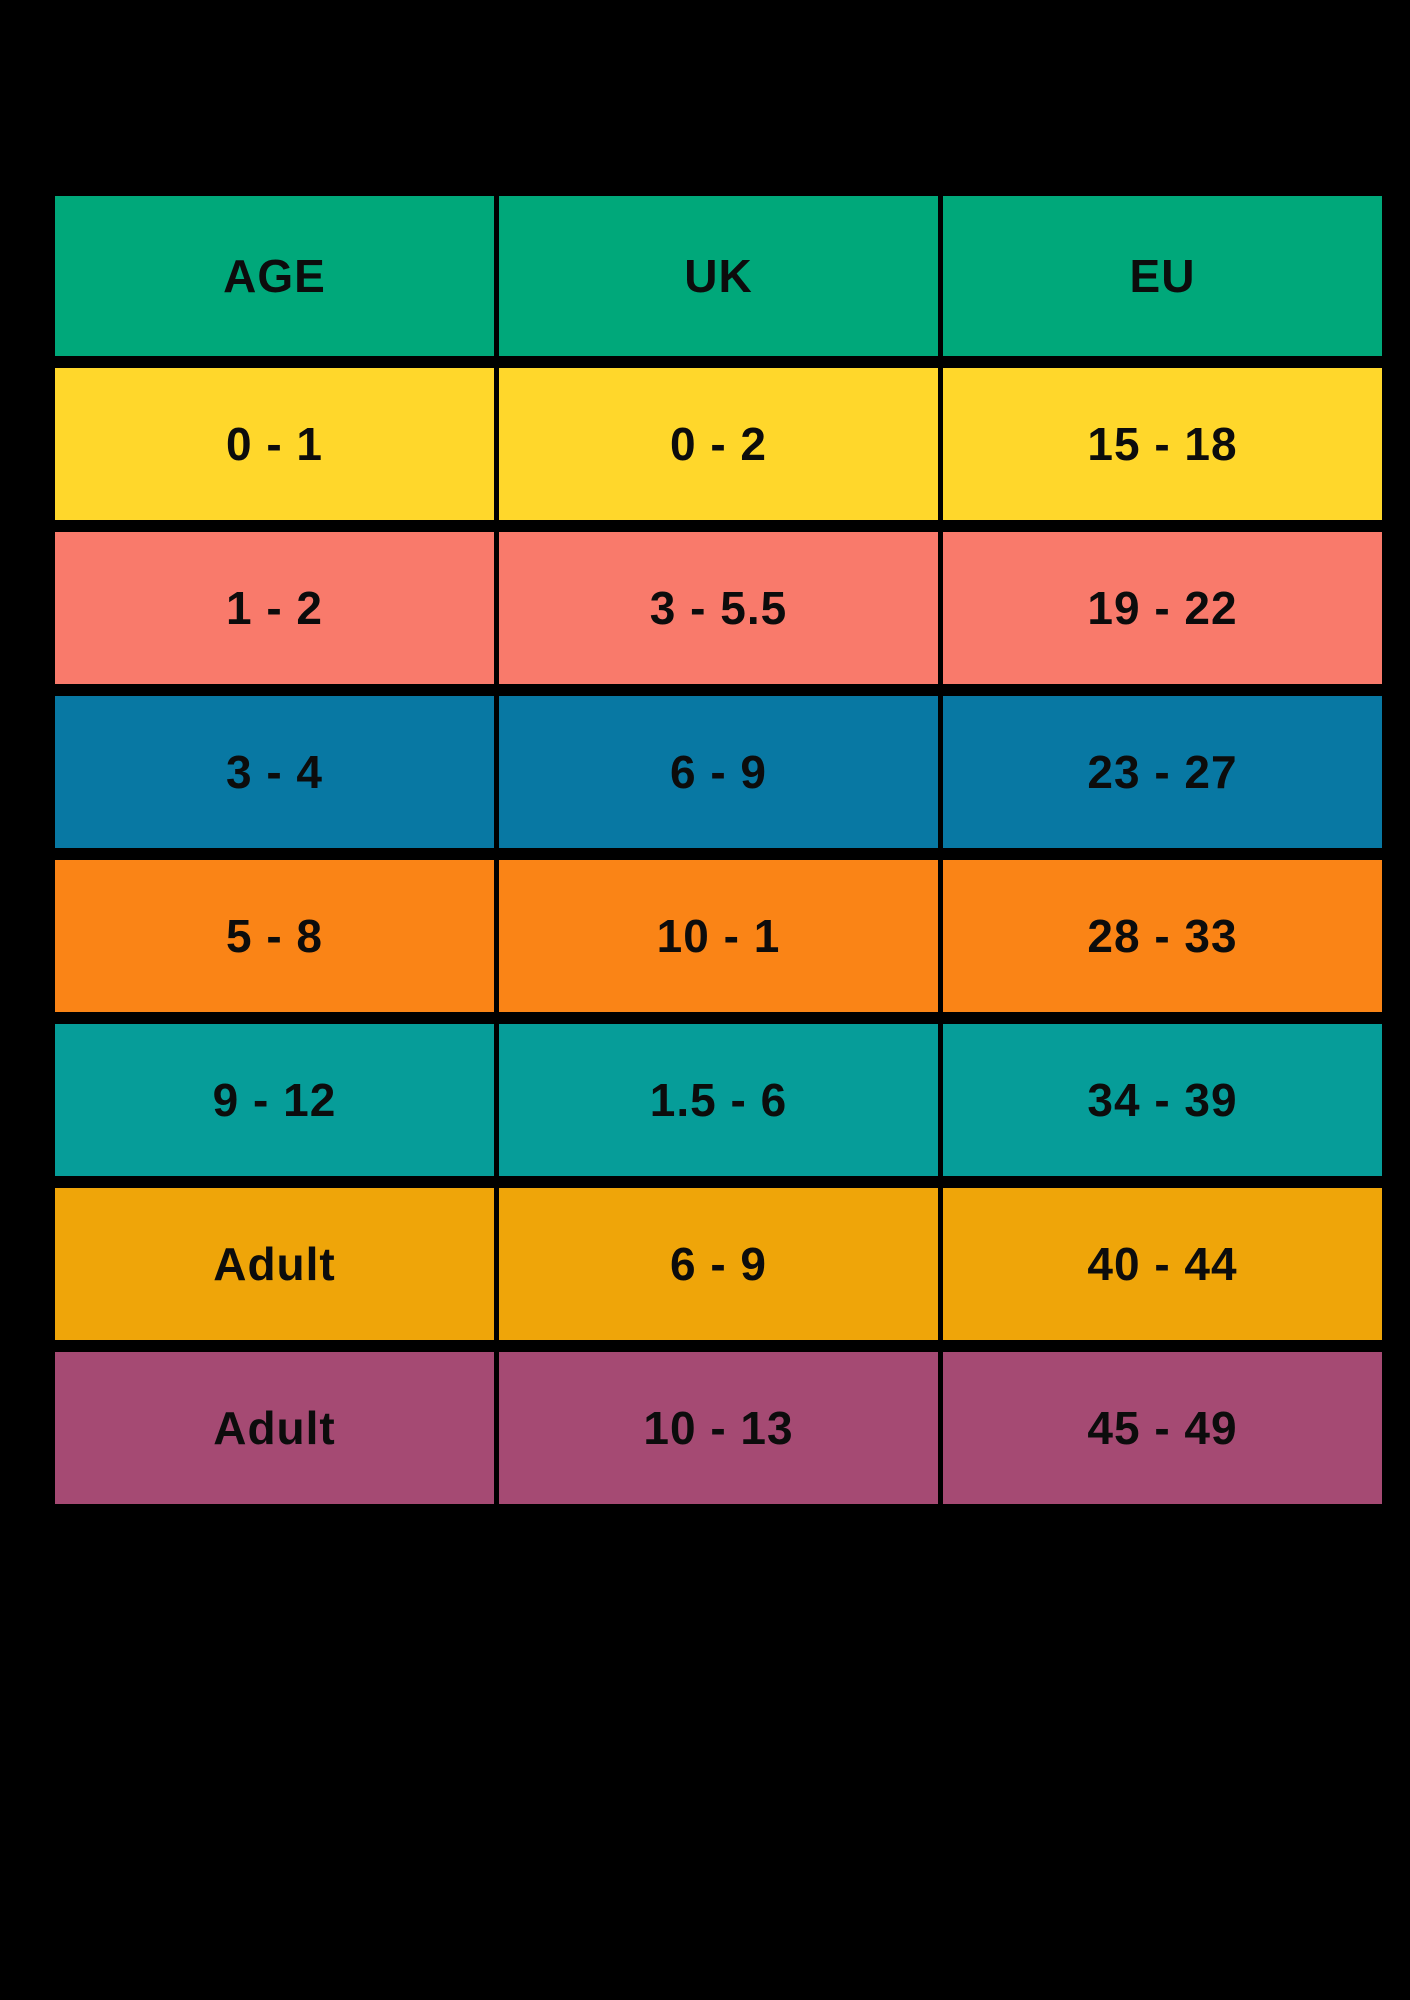 The image size is (1410, 2000). What do you see at coordinates (274, 444) in the screenshot?
I see `cell-age: 0 - 1` at bounding box center [274, 444].